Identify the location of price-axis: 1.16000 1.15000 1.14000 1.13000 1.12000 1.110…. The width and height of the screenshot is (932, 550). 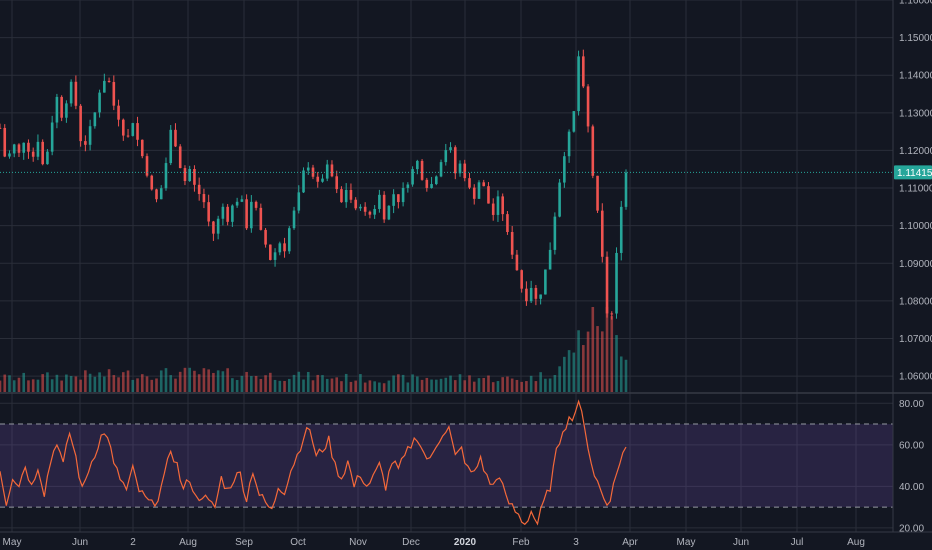
(915, 191).